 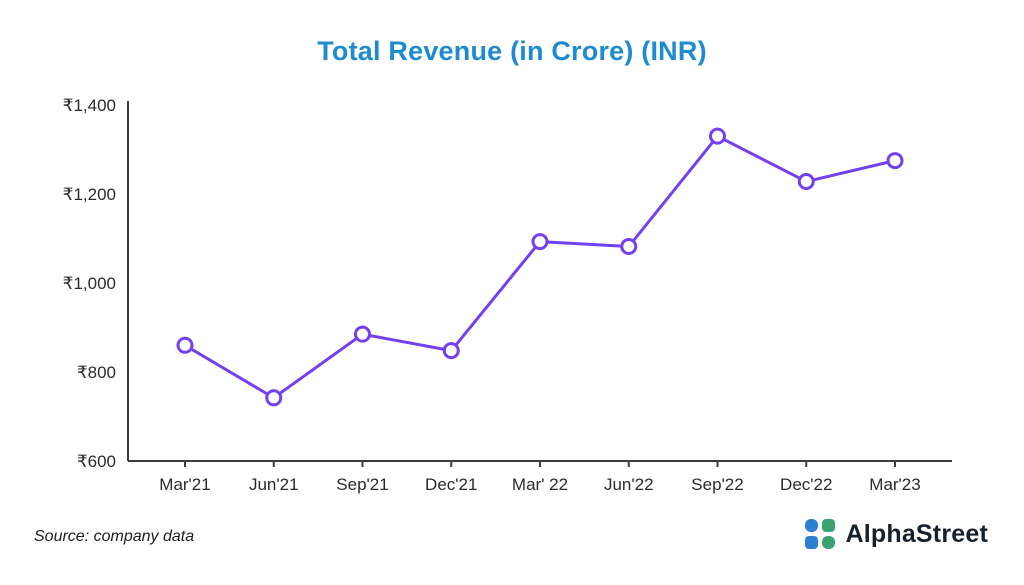 I want to click on x-tick-label: Jun'21, so click(x=274, y=484).